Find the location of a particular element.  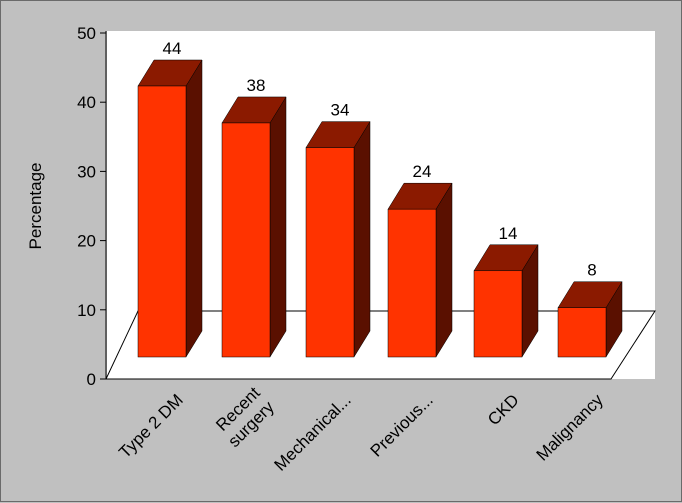

data-label: 24 is located at coordinates (422, 171).